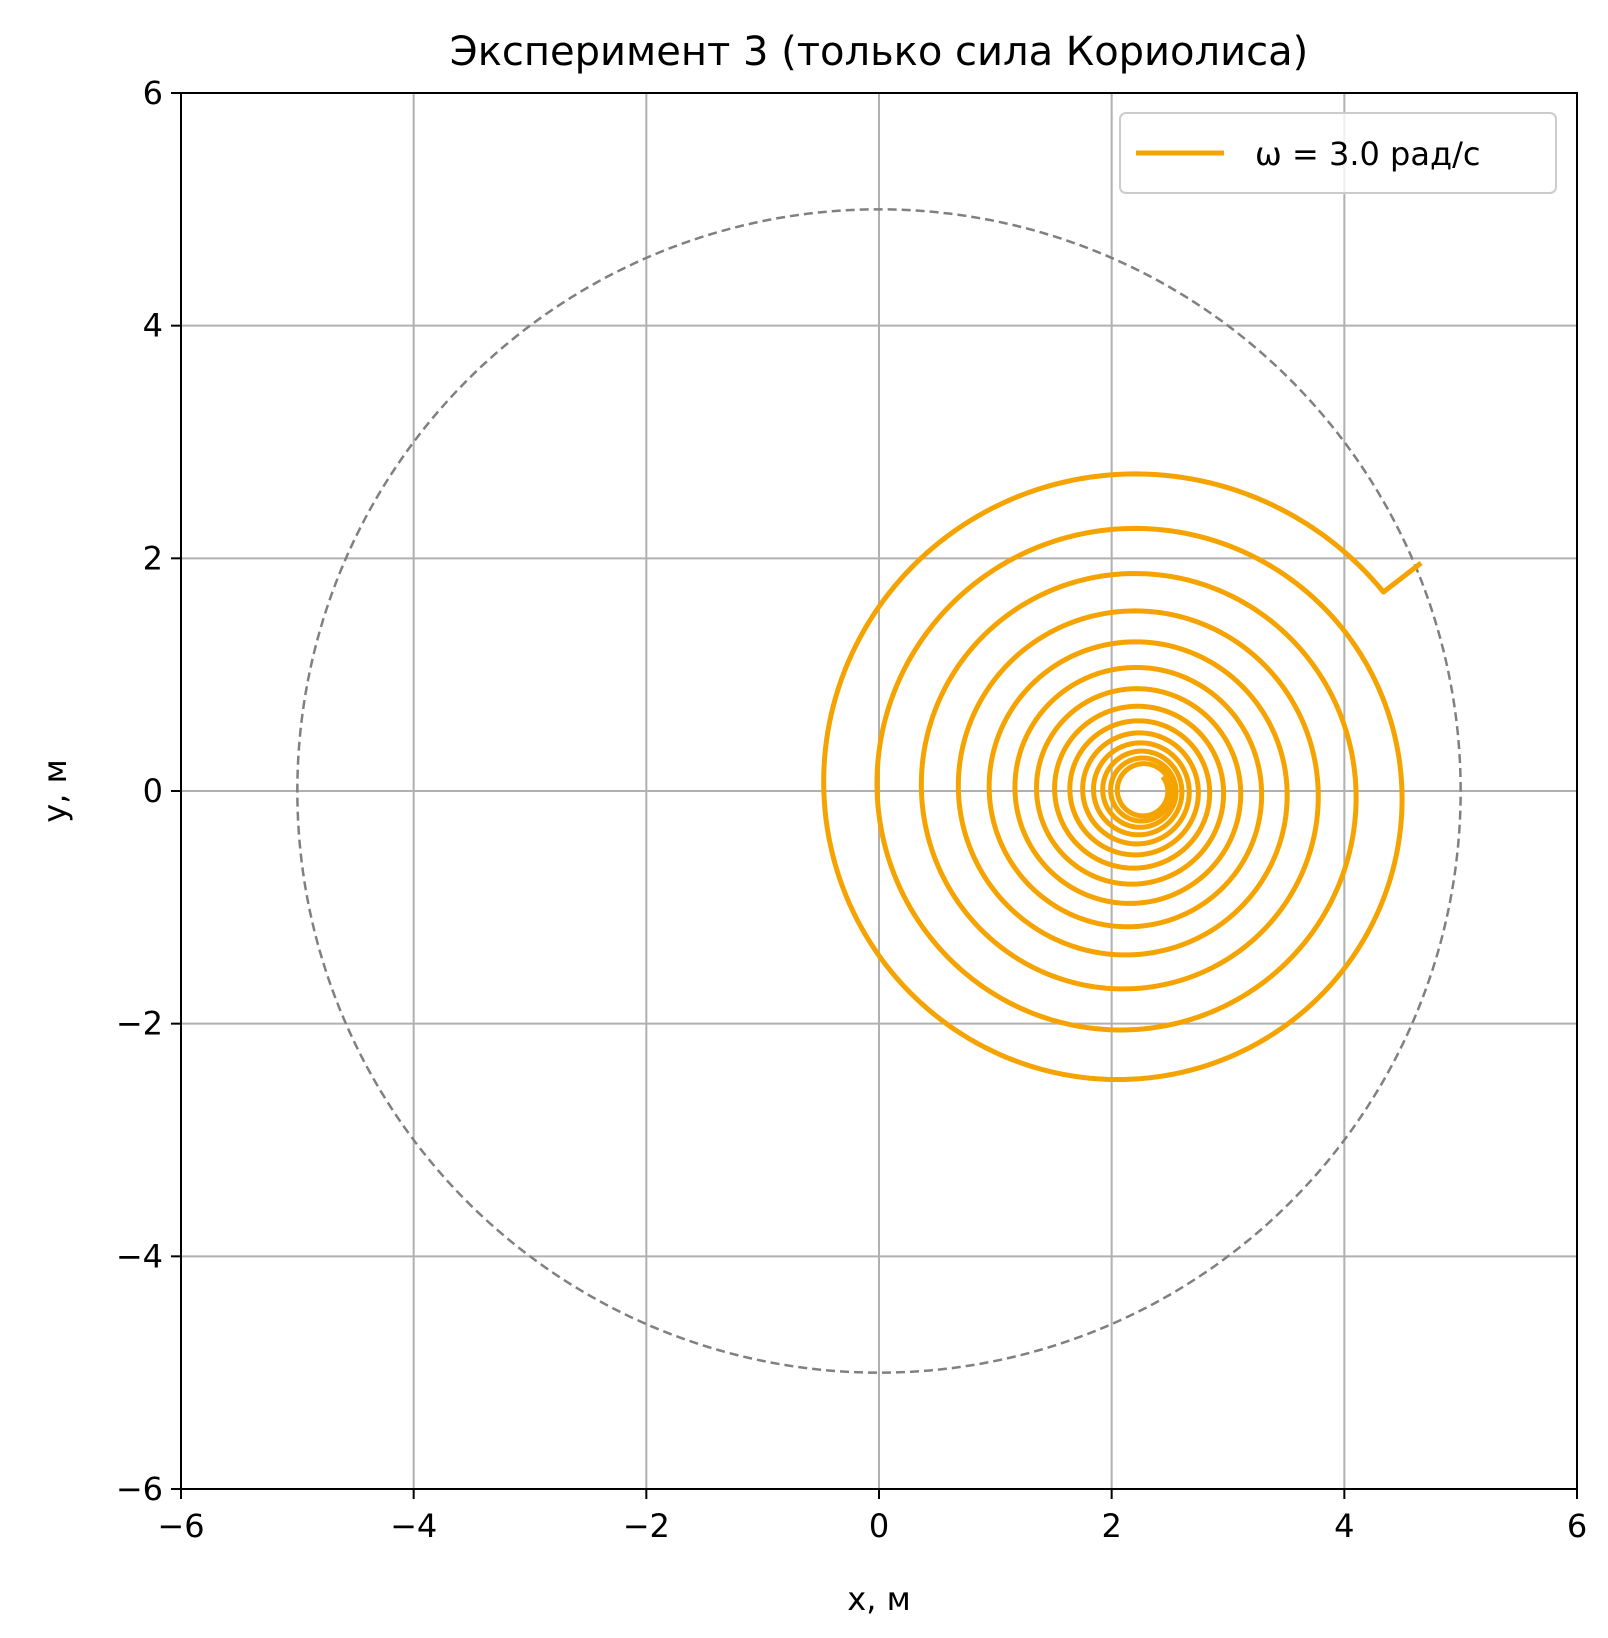  Describe the element at coordinates (139, 1489) in the screenshot. I see `y-tick-label: −6` at that location.